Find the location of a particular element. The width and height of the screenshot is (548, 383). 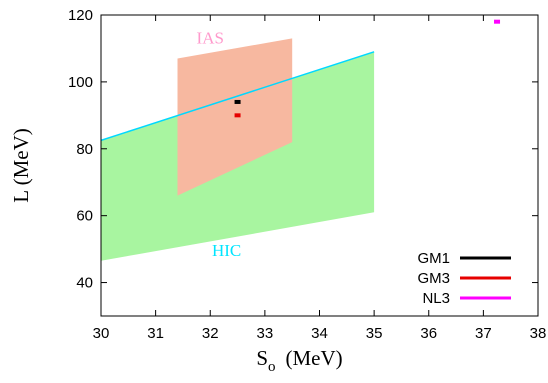

x-axis-label: So (MeV) is located at coordinates (299, 360).